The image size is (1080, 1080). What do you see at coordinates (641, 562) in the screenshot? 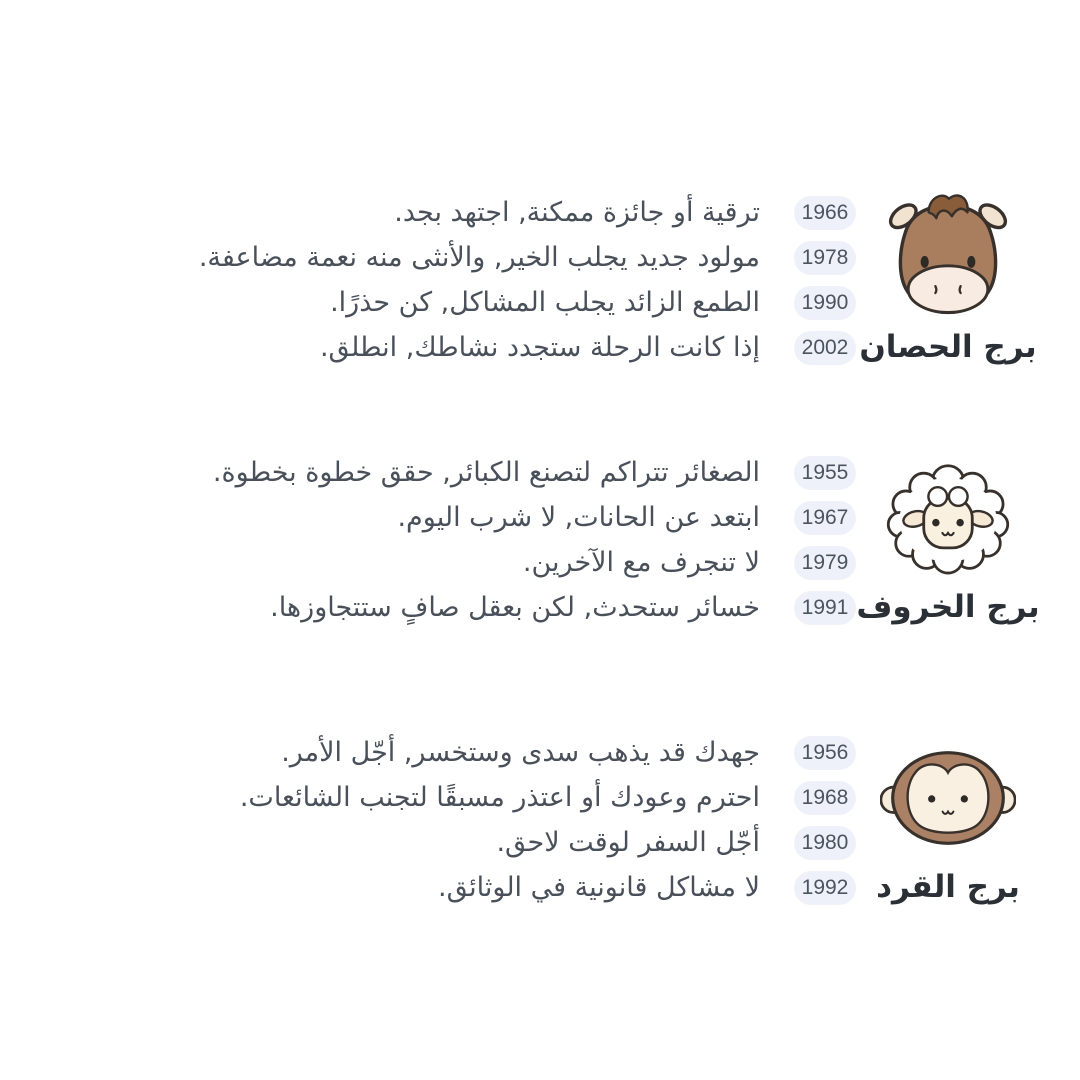
I see `fortune-line: لا تنجرف مع الآخرين.` at bounding box center [641, 562].